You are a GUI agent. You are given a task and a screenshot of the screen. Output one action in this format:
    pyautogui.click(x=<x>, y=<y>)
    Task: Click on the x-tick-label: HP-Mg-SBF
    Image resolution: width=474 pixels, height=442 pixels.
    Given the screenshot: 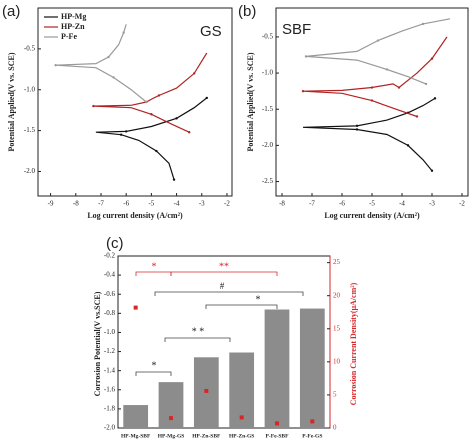 What is the action you would take?
    pyautogui.click(x=136, y=436)
    